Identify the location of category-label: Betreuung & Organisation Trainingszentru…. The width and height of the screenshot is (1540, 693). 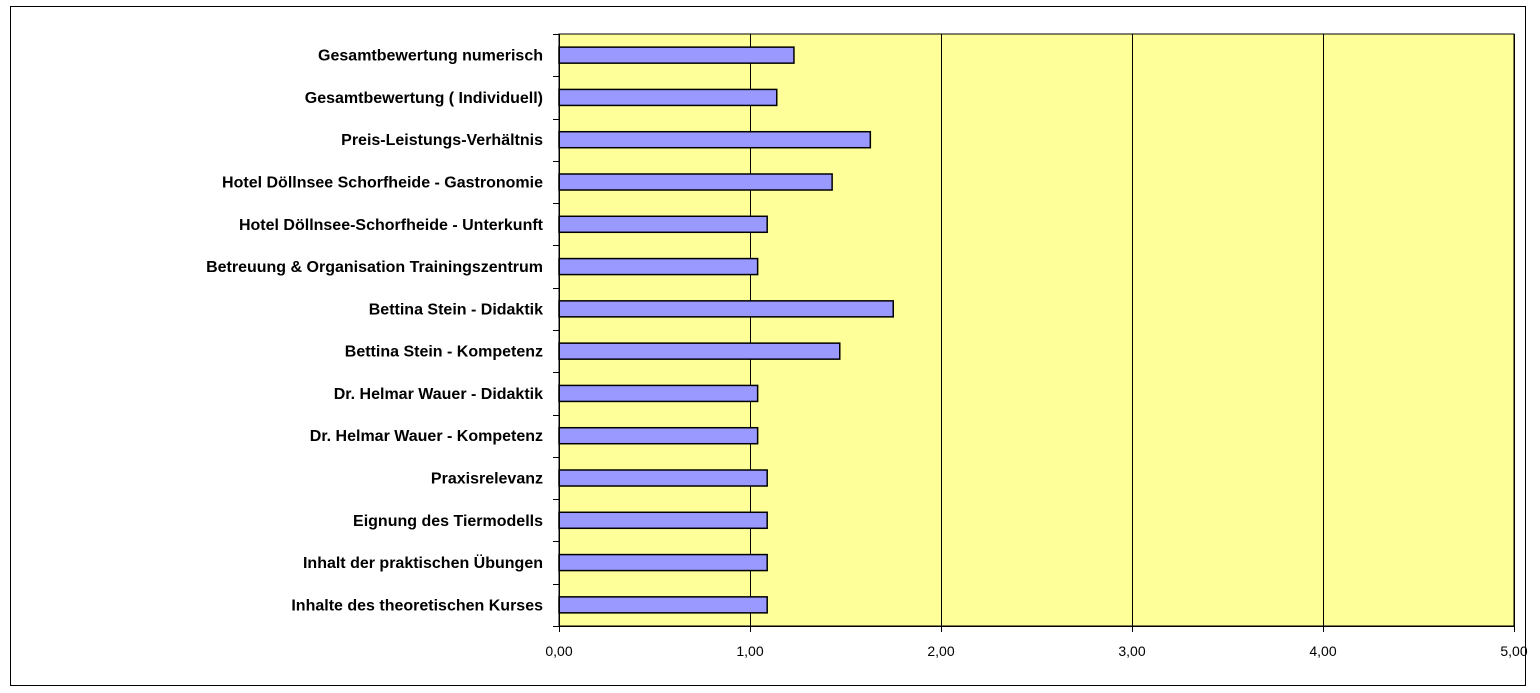
(374, 267).